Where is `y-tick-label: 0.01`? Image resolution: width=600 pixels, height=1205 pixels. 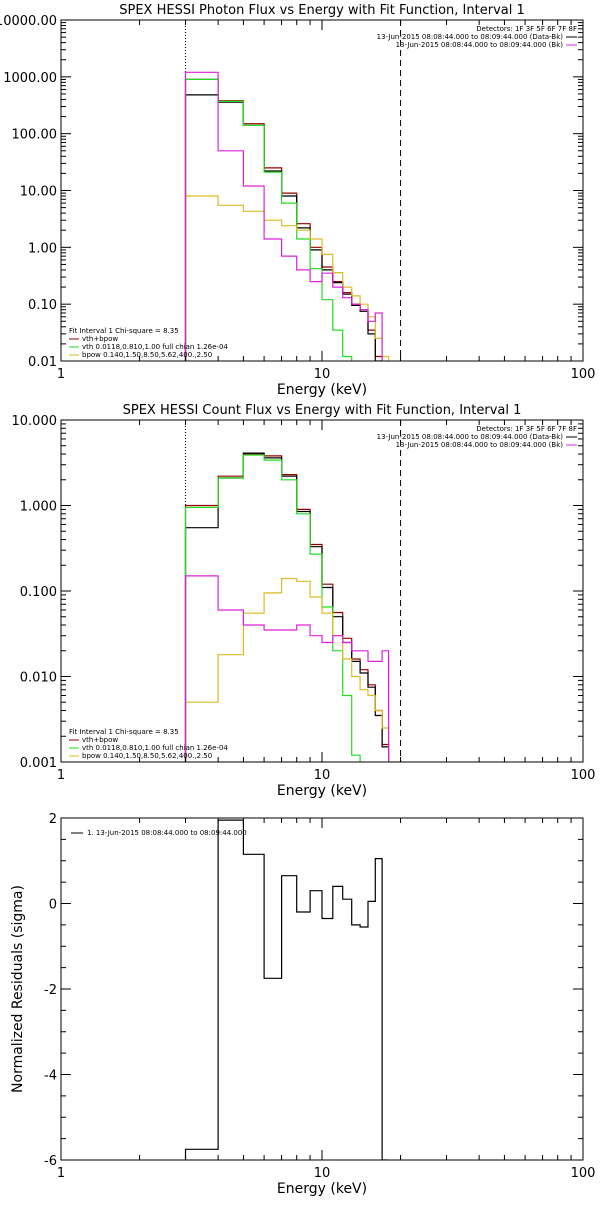
y-tick-label: 0.01 is located at coordinates (42, 362).